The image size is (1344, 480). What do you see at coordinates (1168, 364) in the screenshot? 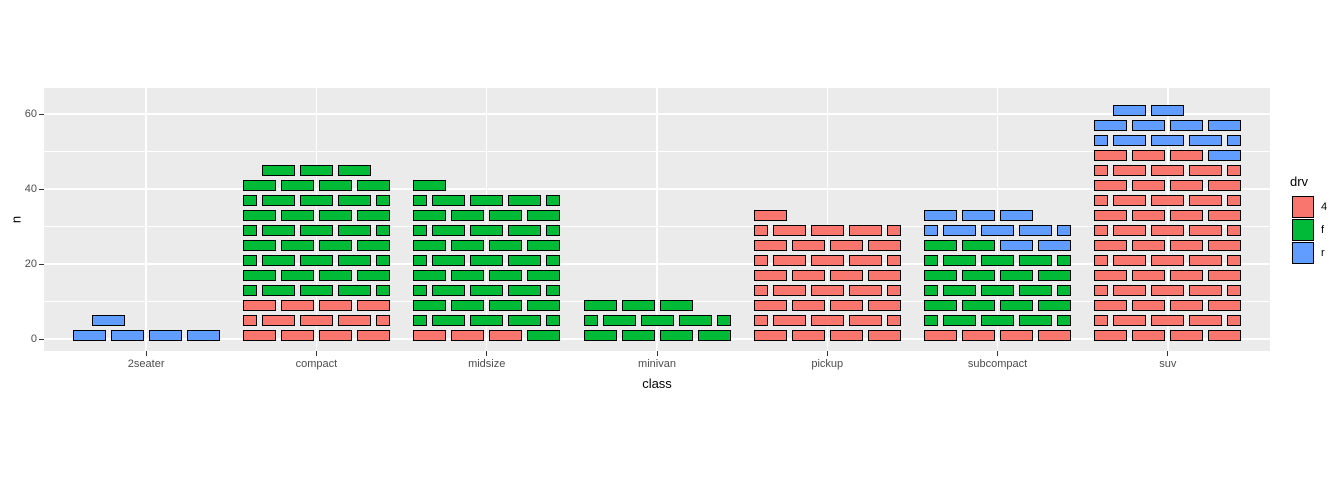
I see `x-axis-tick-label: suv` at bounding box center [1168, 364].